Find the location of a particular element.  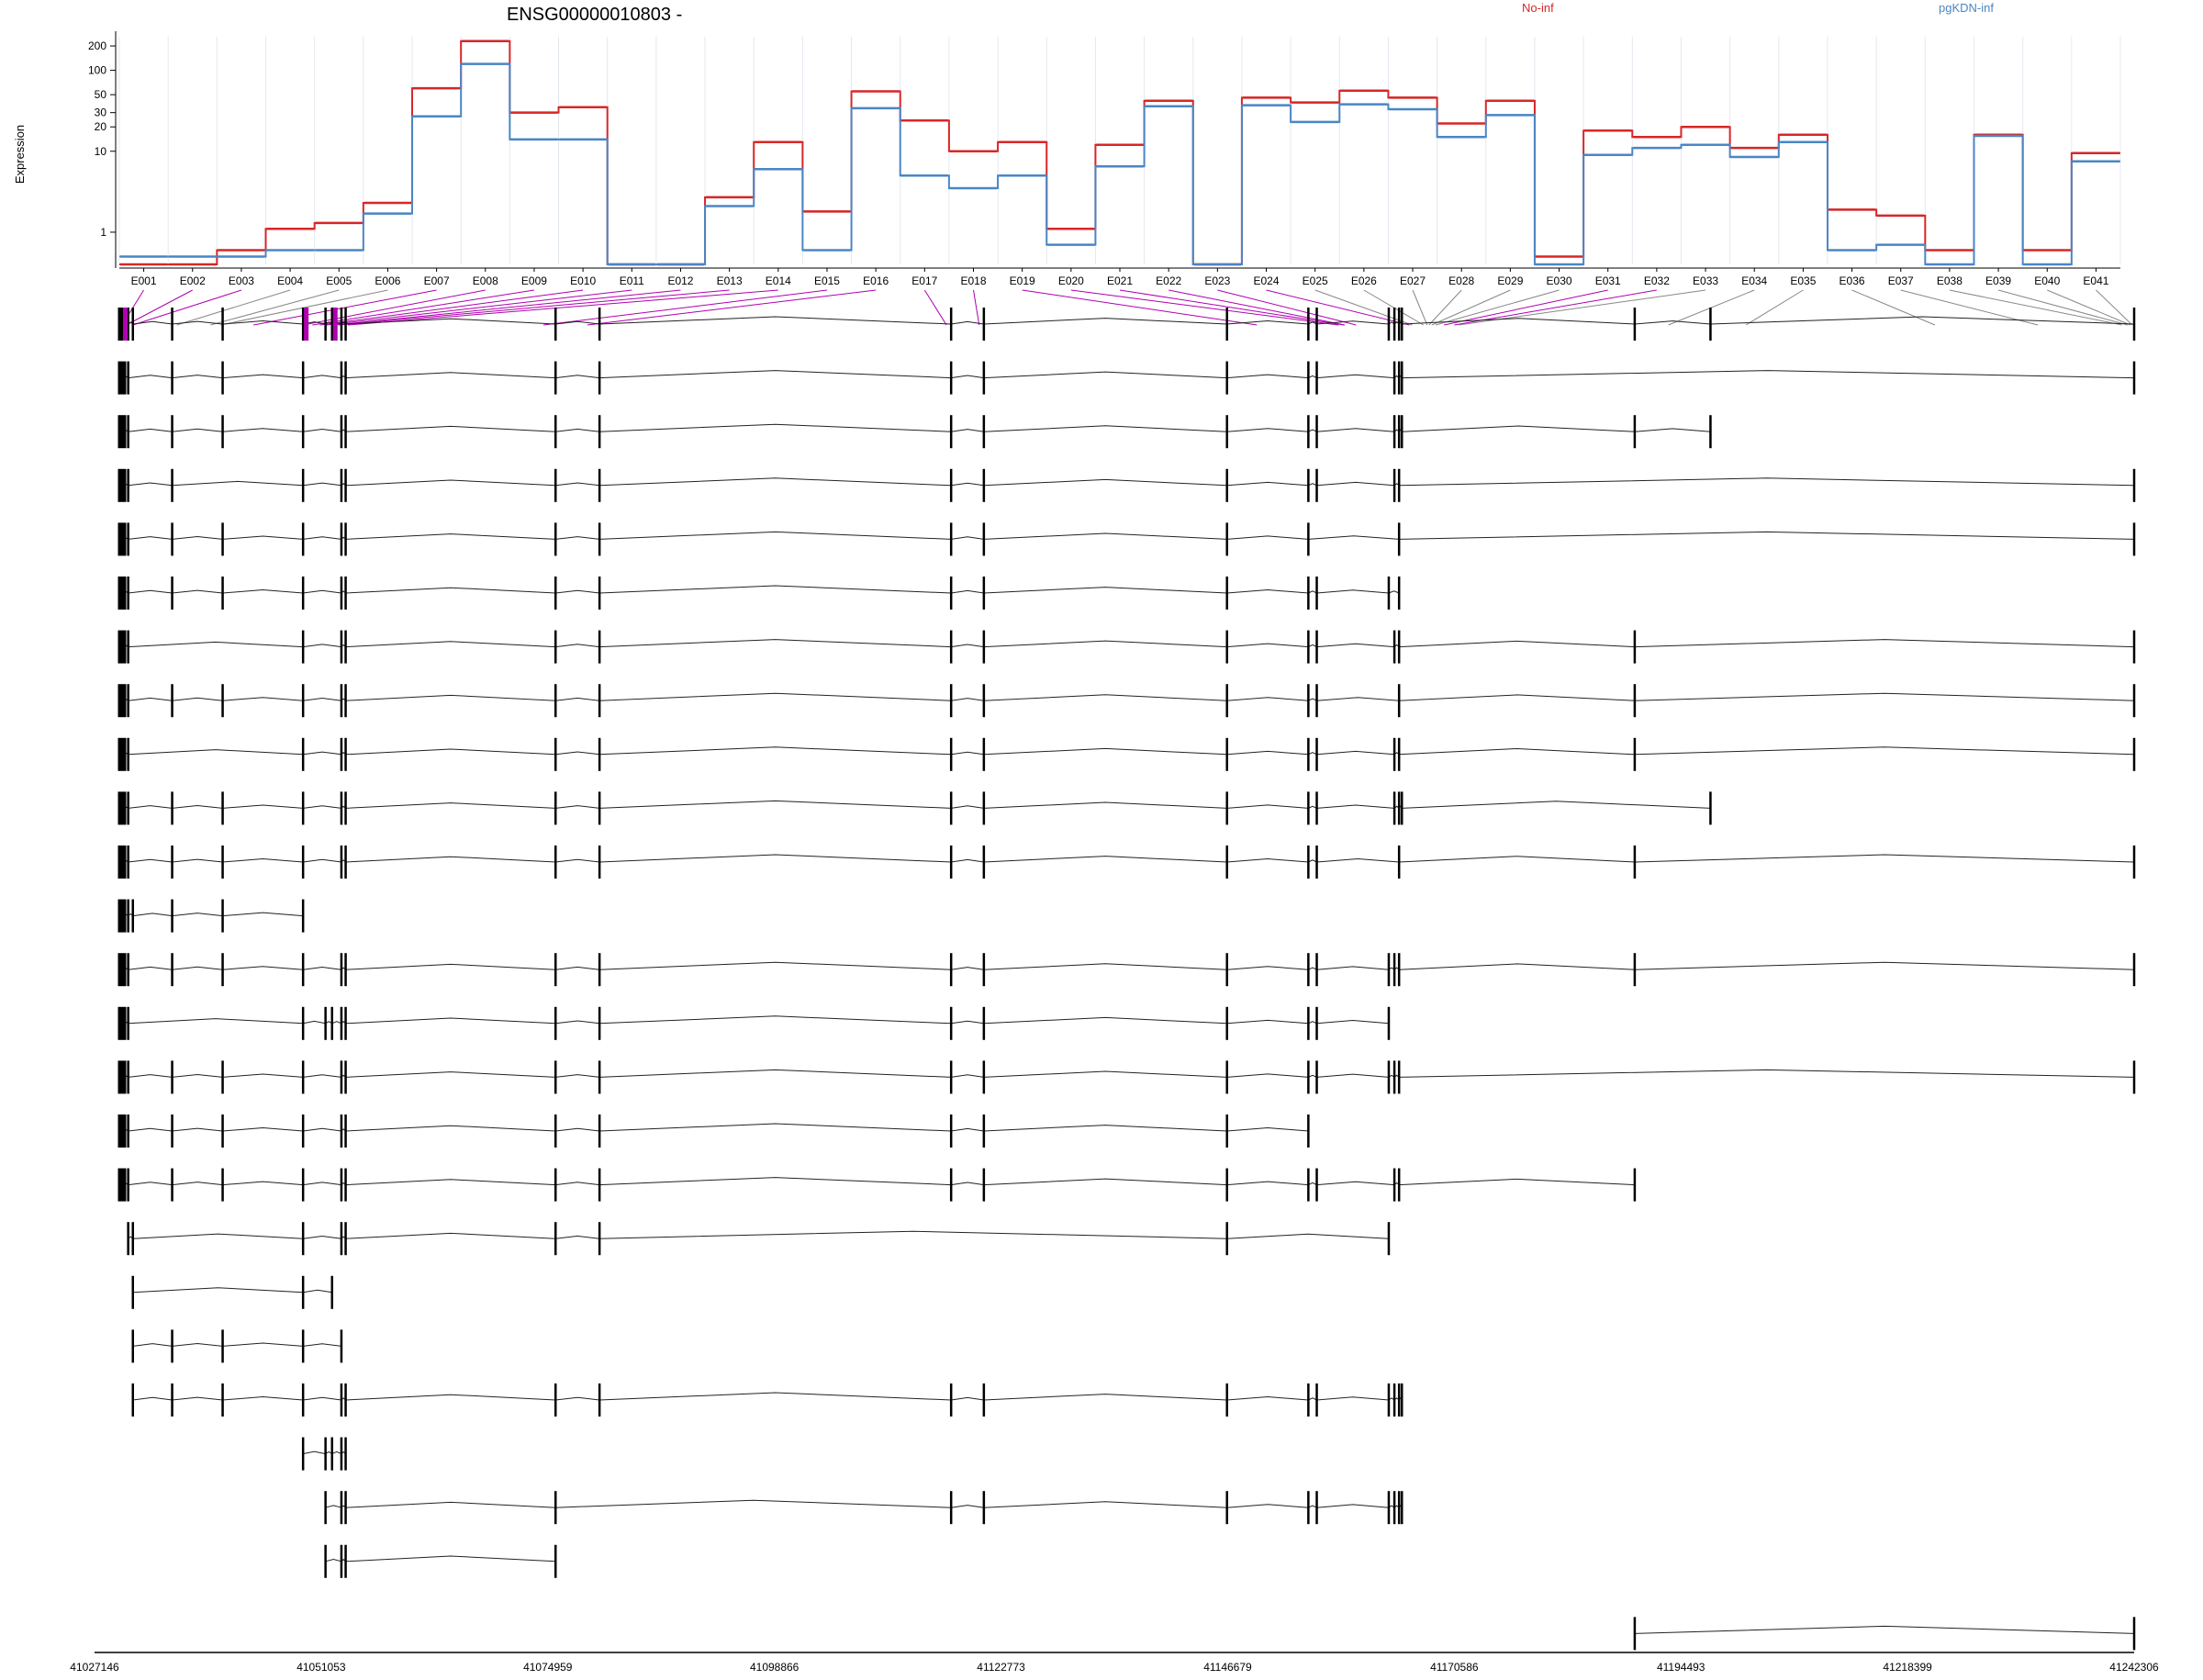

exon-label: E039 is located at coordinates (1998, 280).